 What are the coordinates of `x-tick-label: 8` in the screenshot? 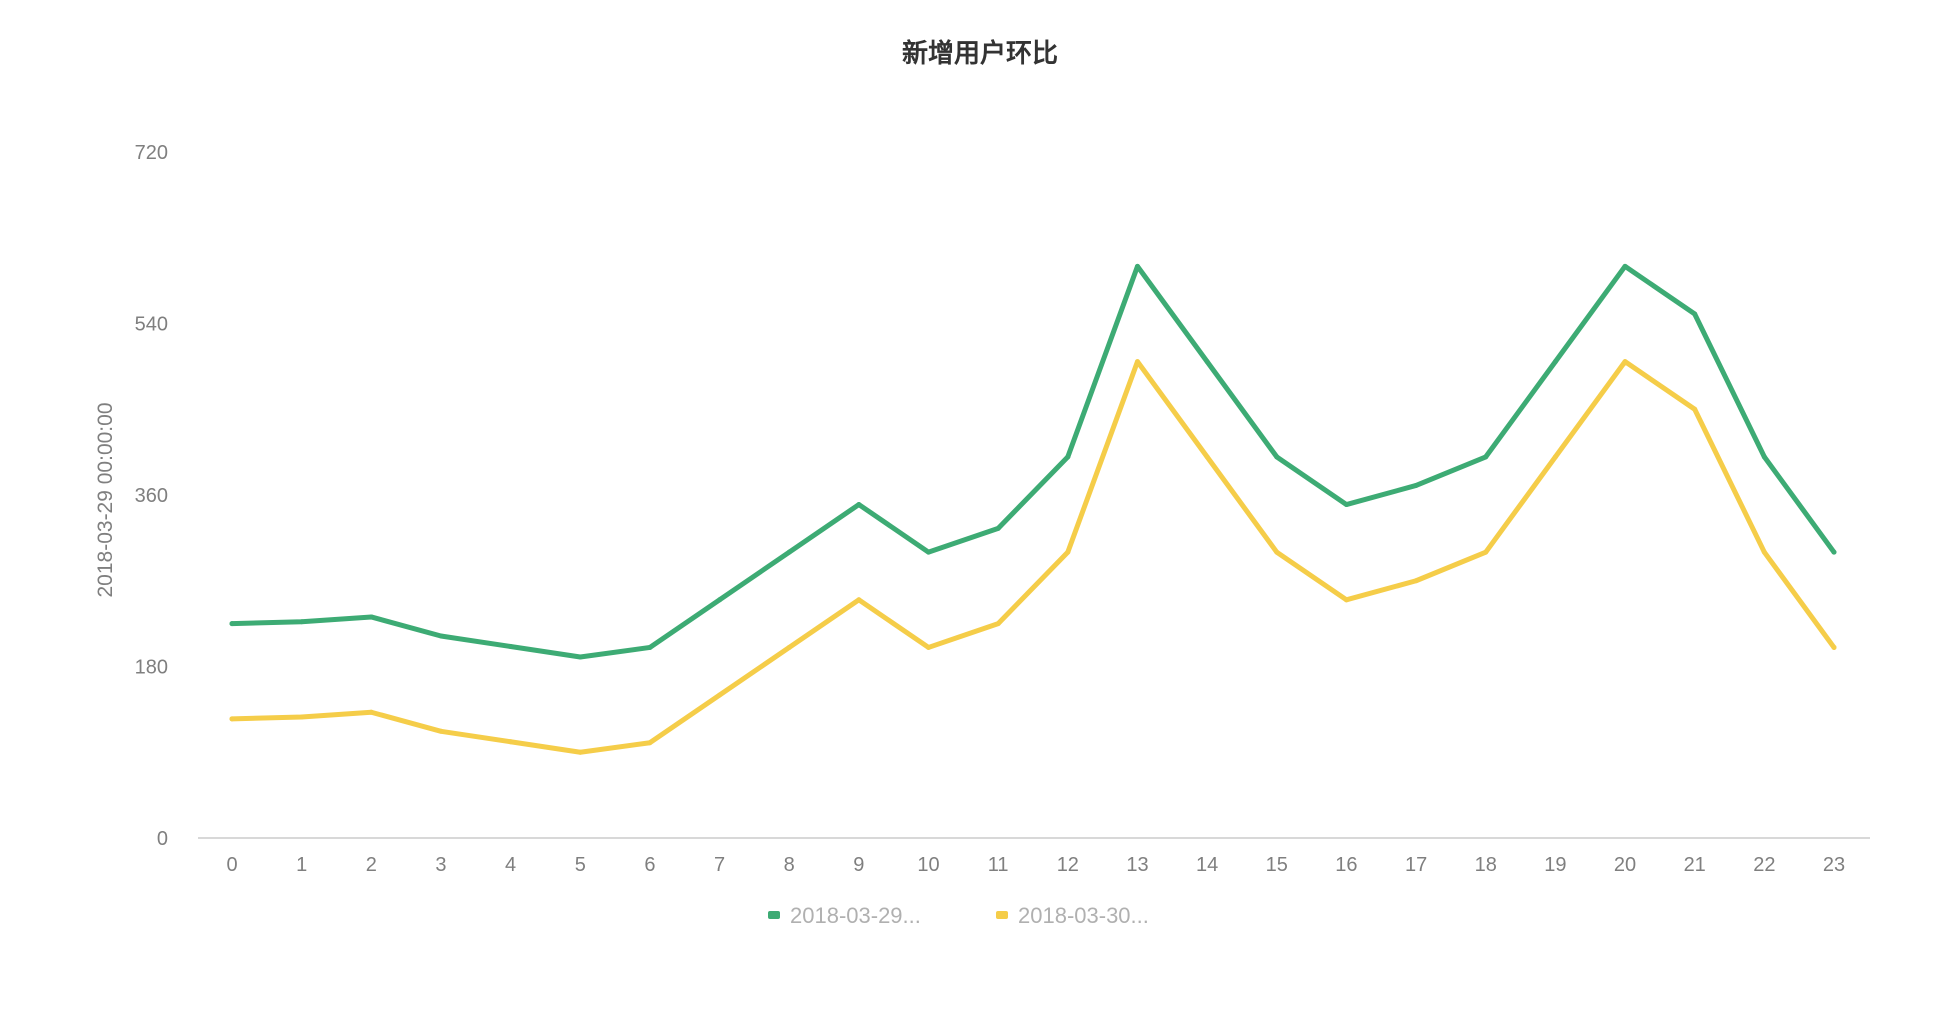 It's located at (789, 865).